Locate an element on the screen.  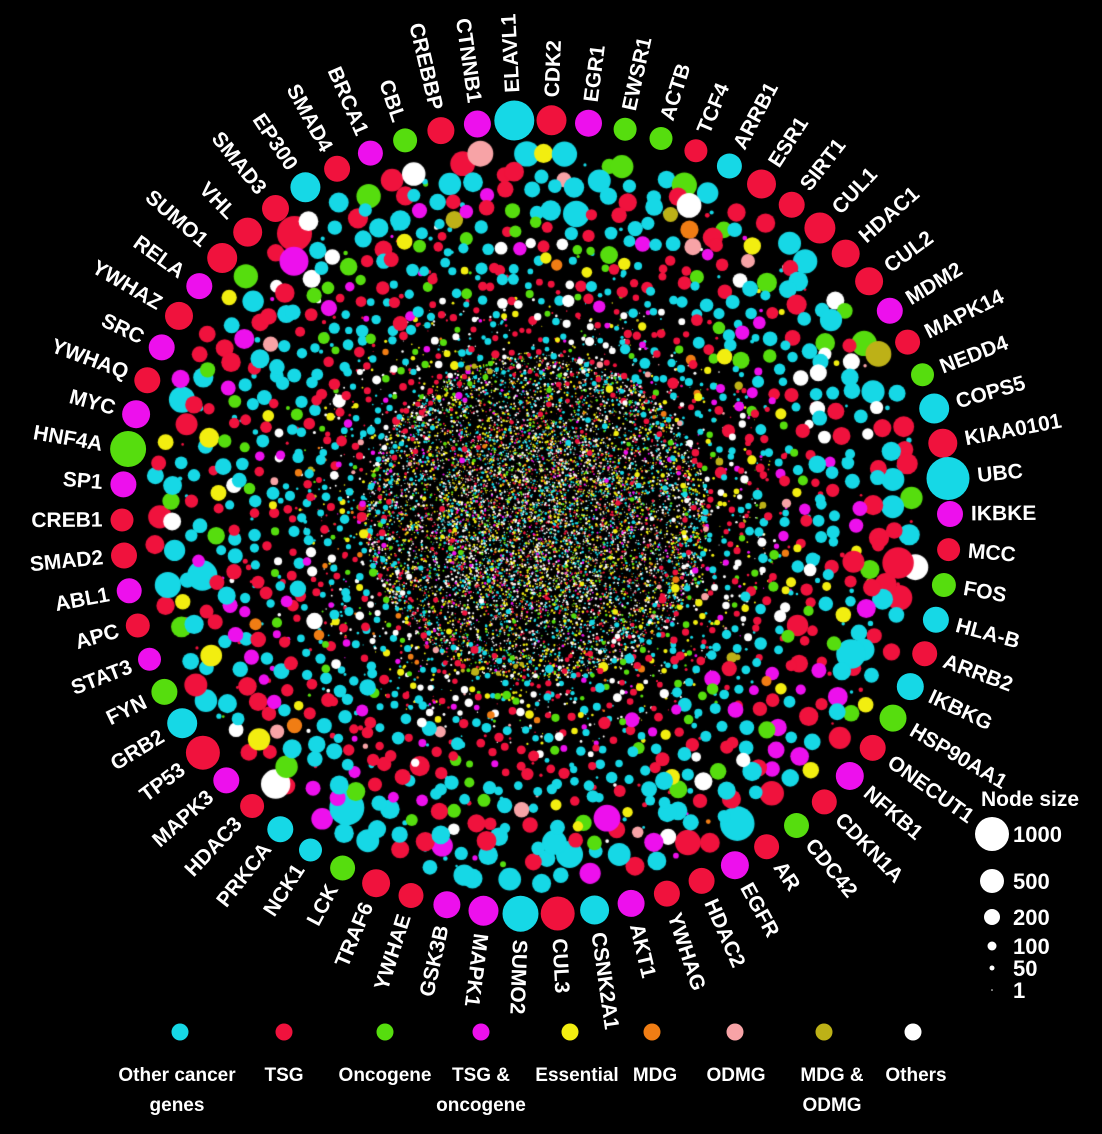
legend-swatch-odmg is located at coordinates (735, 1032).